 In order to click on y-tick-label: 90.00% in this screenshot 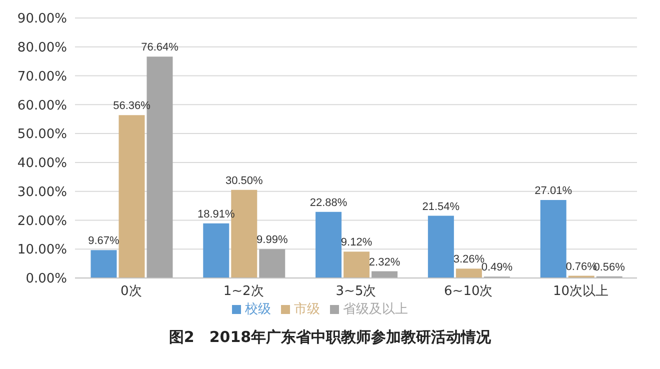, I will do `click(42, 19)`.